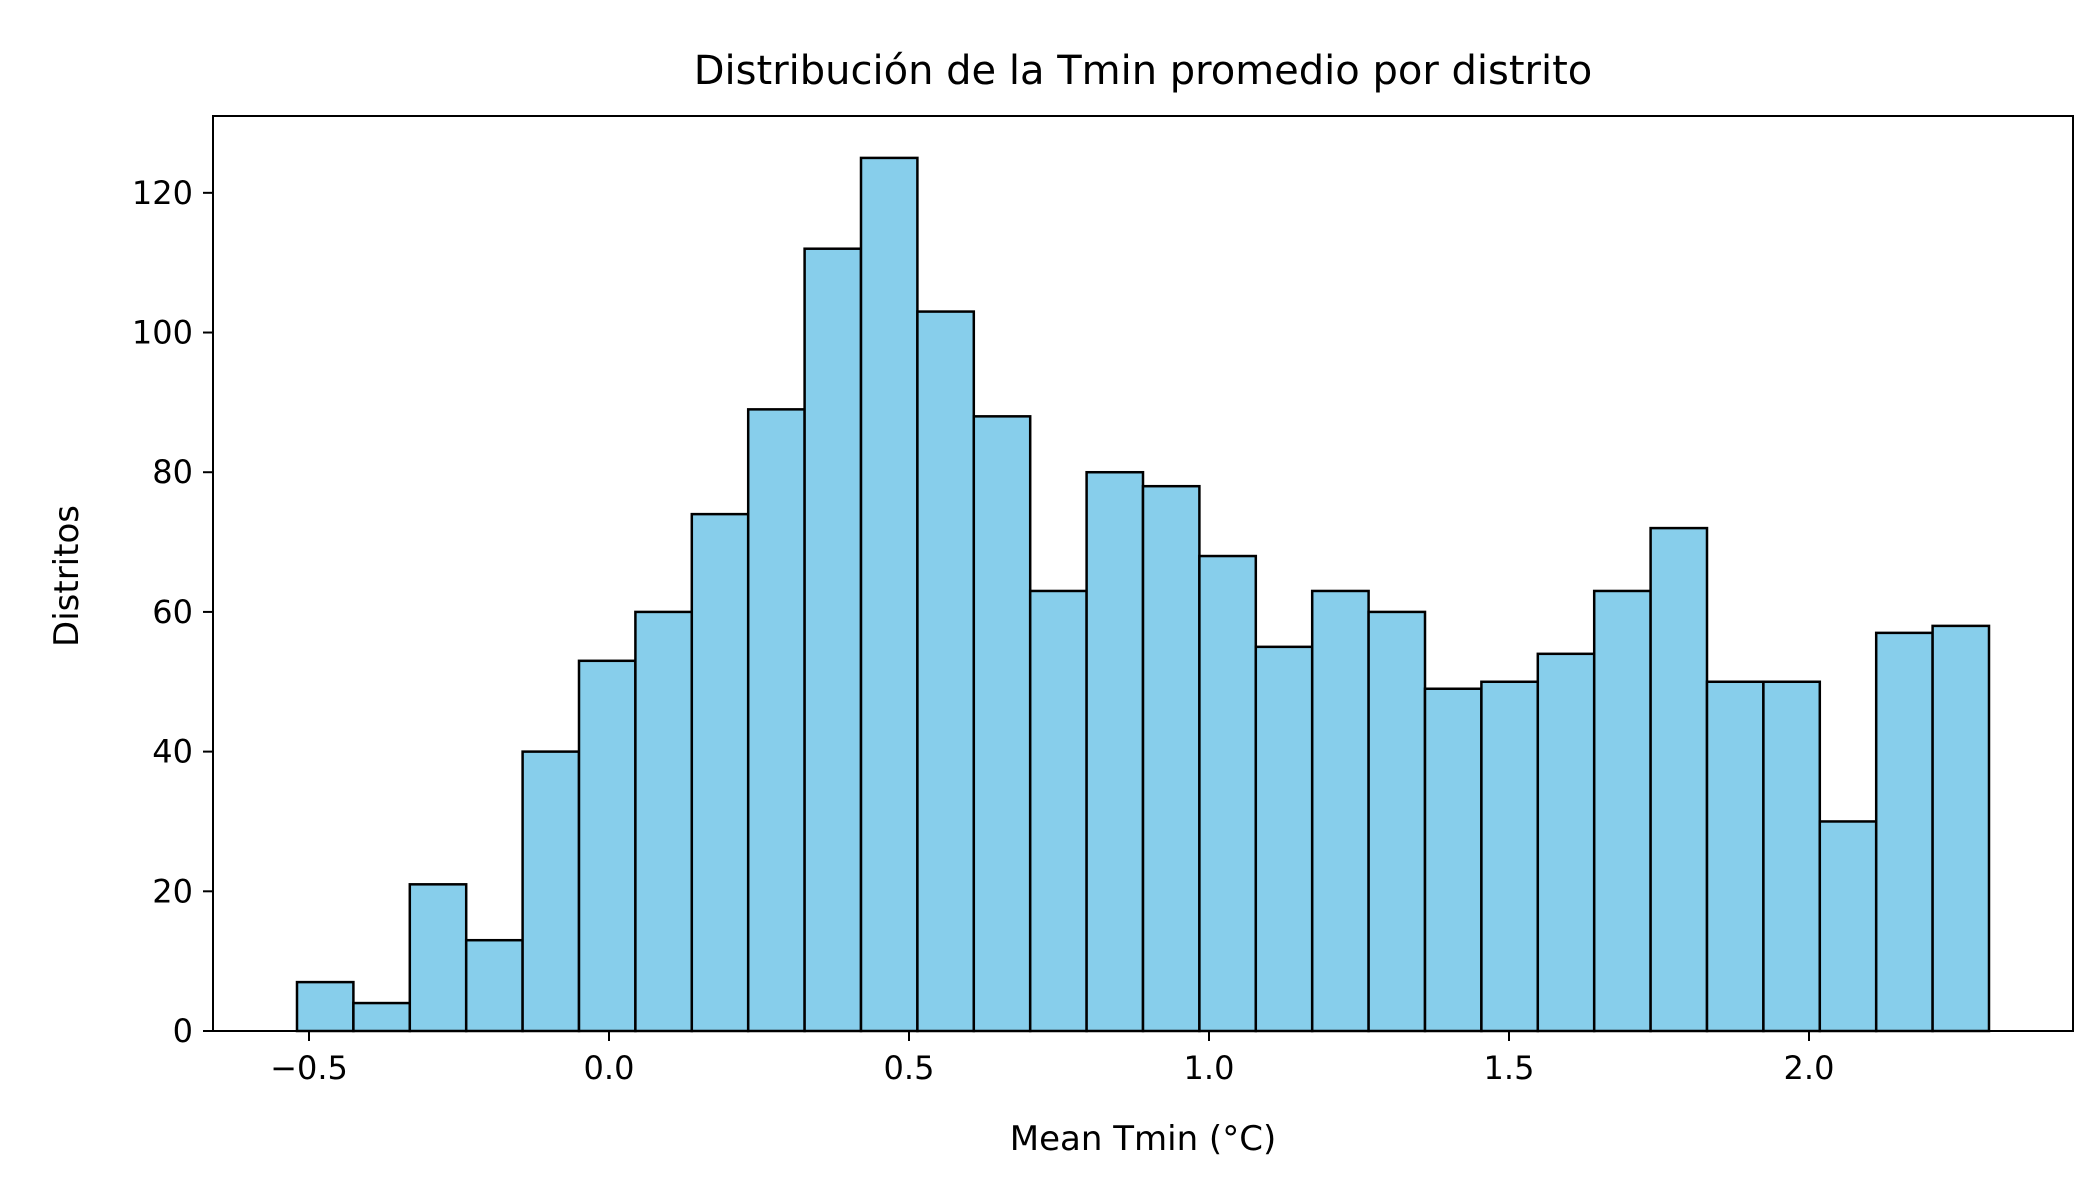  Describe the element at coordinates (162, 193) in the screenshot. I see `y-tick-label: 120` at that location.